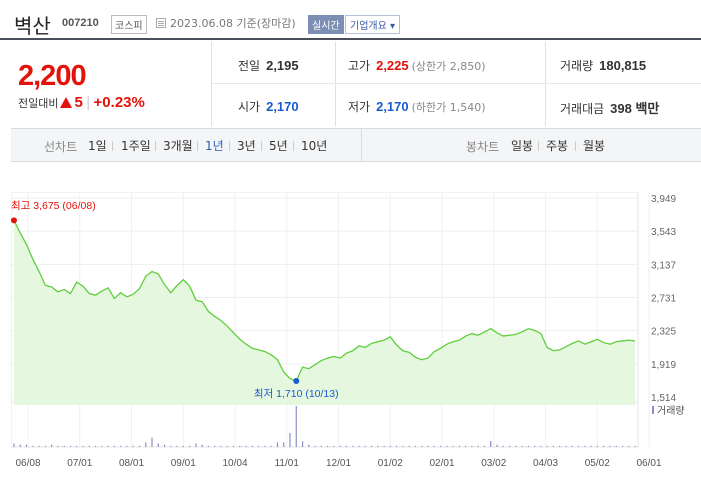  What do you see at coordinates (183, 463) in the screenshot?
I see `x-tick-label: 09/01` at bounding box center [183, 463].